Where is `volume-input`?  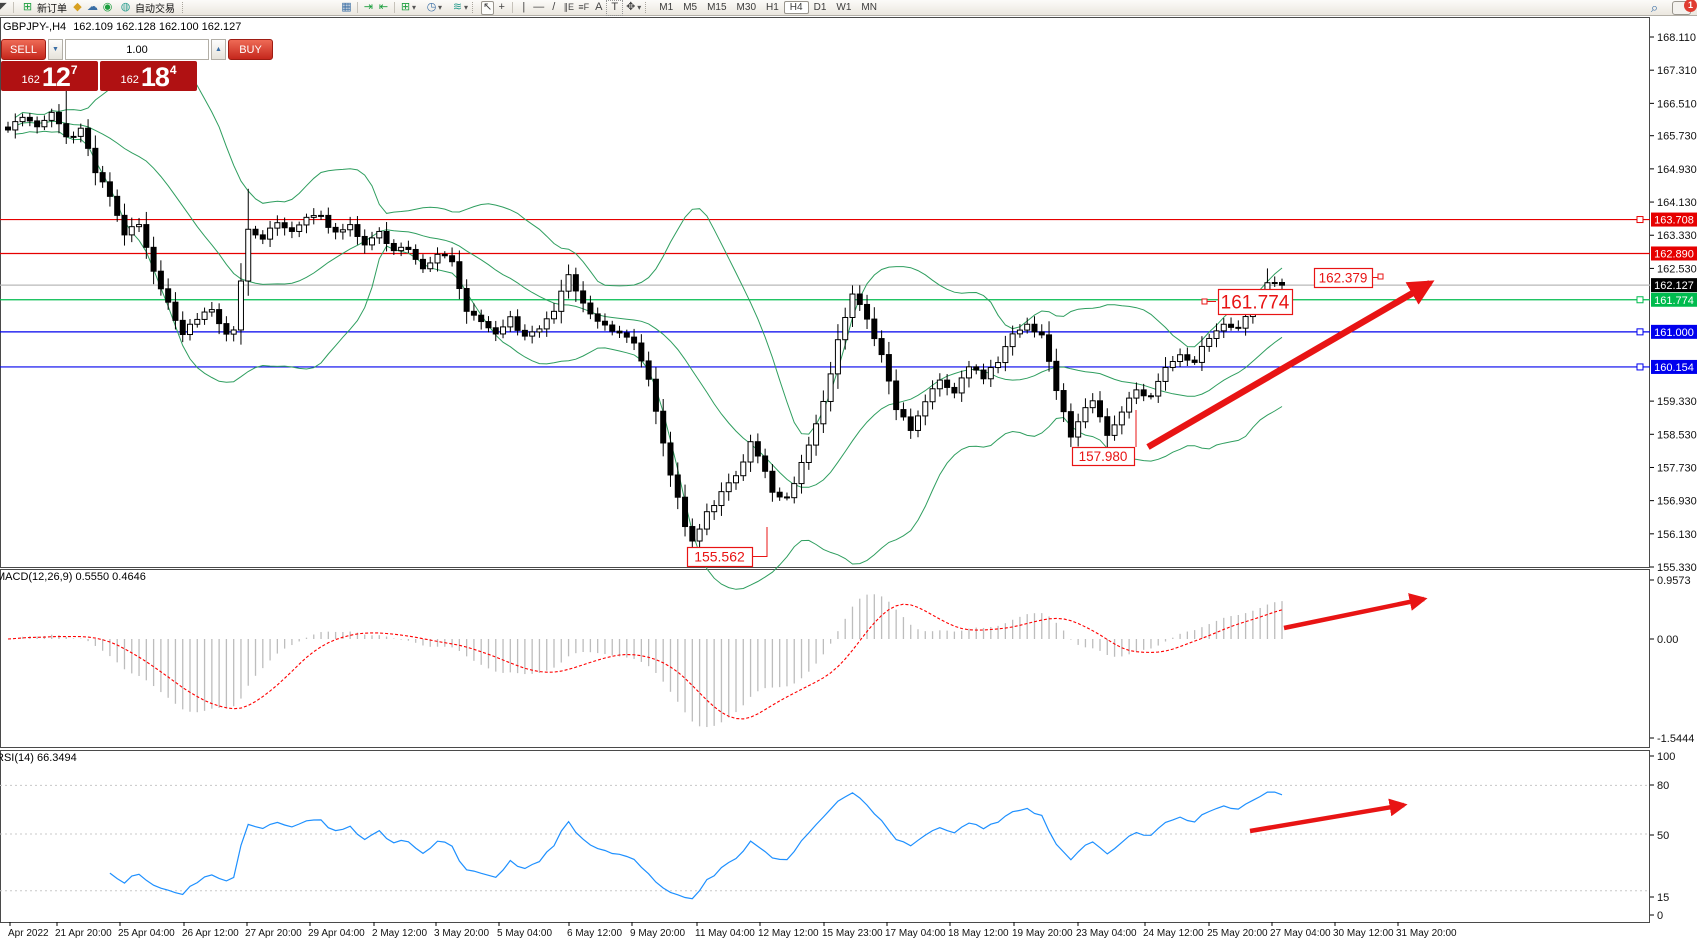 volume-input is located at coordinates (137, 49).